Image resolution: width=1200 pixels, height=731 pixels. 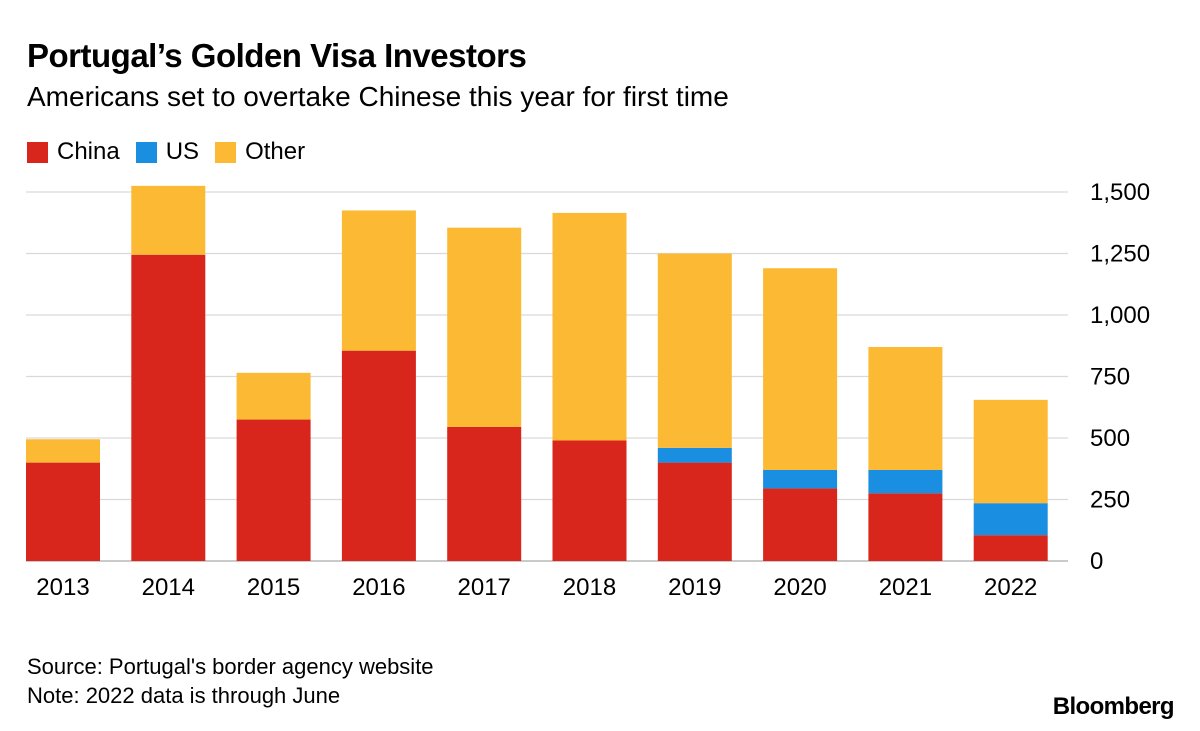 I want to click on bar-other-2022, so click(x=1010, y=451).